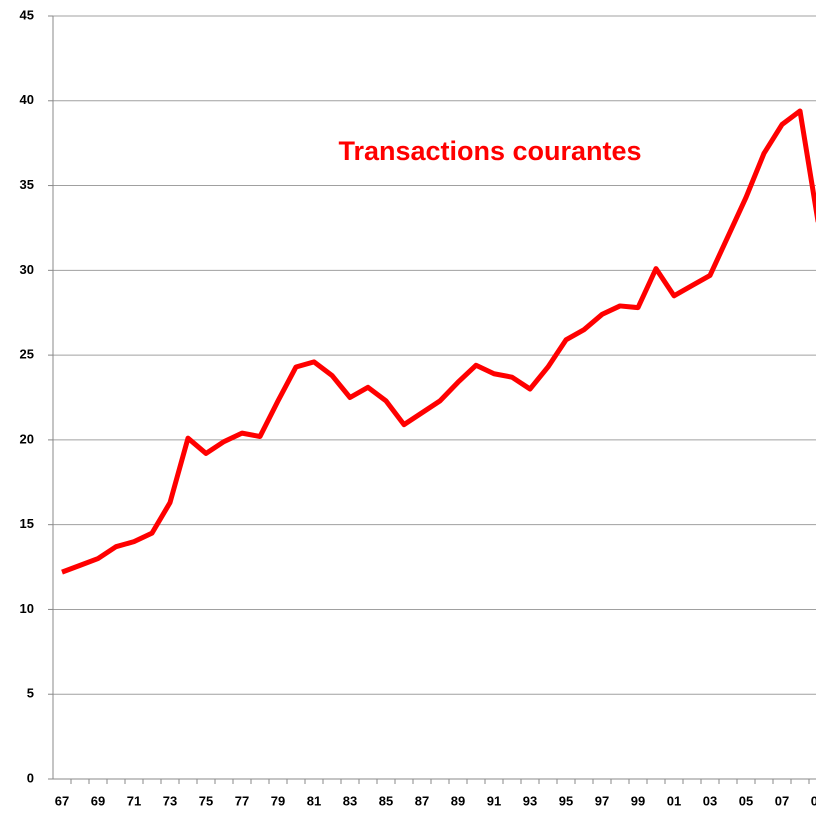 The height and width of the screenshot is (813, 816). I want to click on y-tick-label: 45, so click(27, 14).